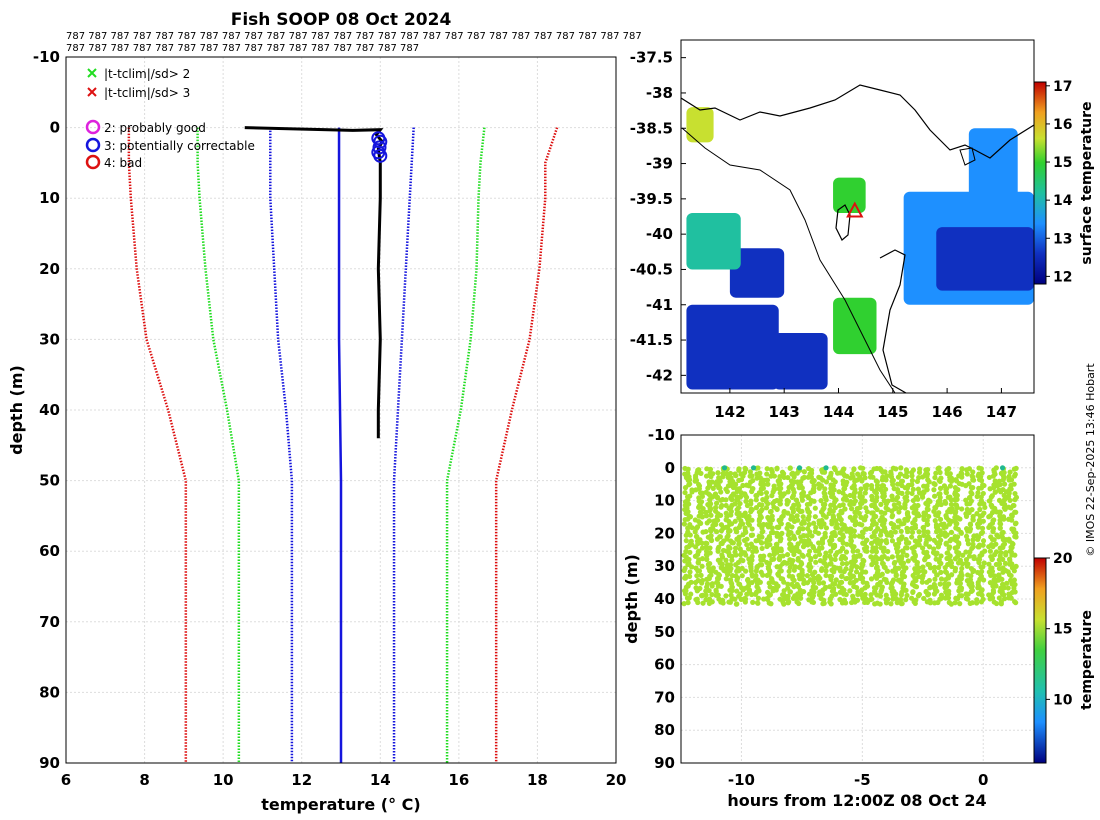  Describe the element at coordinates (93, 145) in the screenshot. I see `blue-circle-icon` at that location.